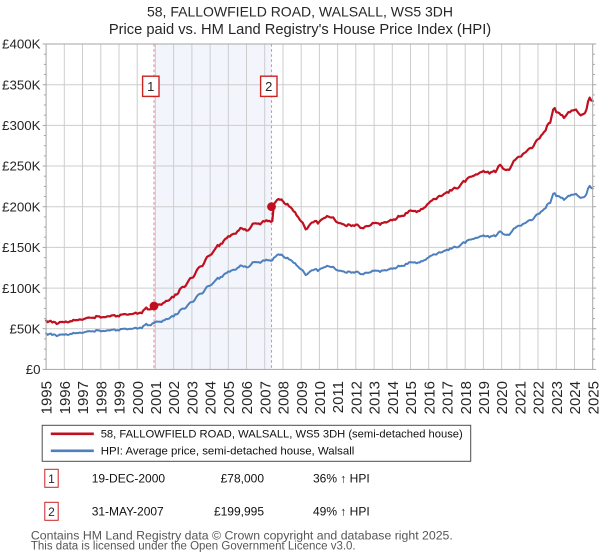  Describe the element at coordinates (320, 397) in the screenshot. I see `svg-text: 2010` at that location.